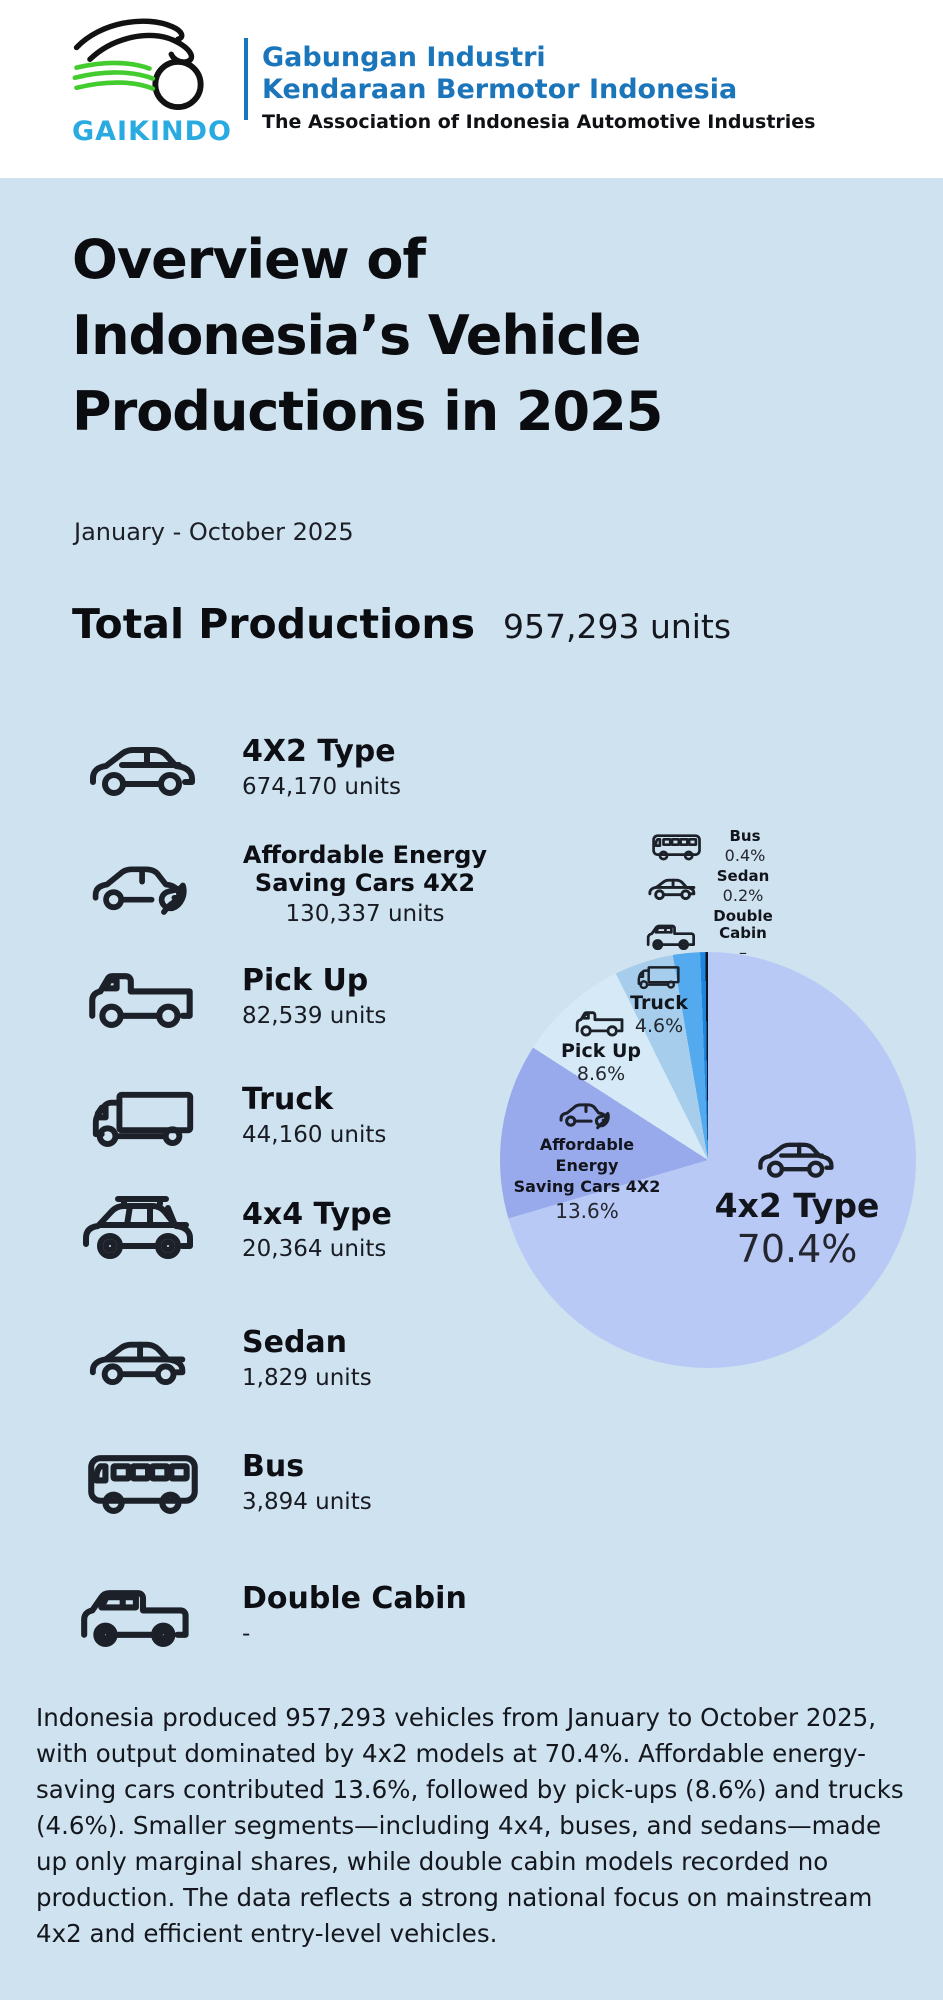  I want to click on list-item-name: Bus, so click(273, 1467).